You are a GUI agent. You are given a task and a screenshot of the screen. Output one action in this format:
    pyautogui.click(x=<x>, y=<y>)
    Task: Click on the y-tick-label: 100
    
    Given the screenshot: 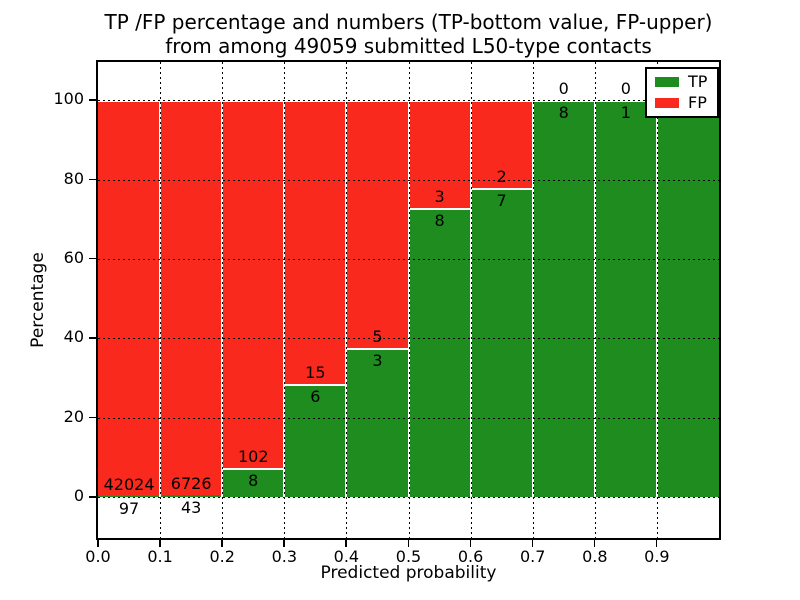 What is the action you would take?
    pyautogui.click(x=68, y=99)
    